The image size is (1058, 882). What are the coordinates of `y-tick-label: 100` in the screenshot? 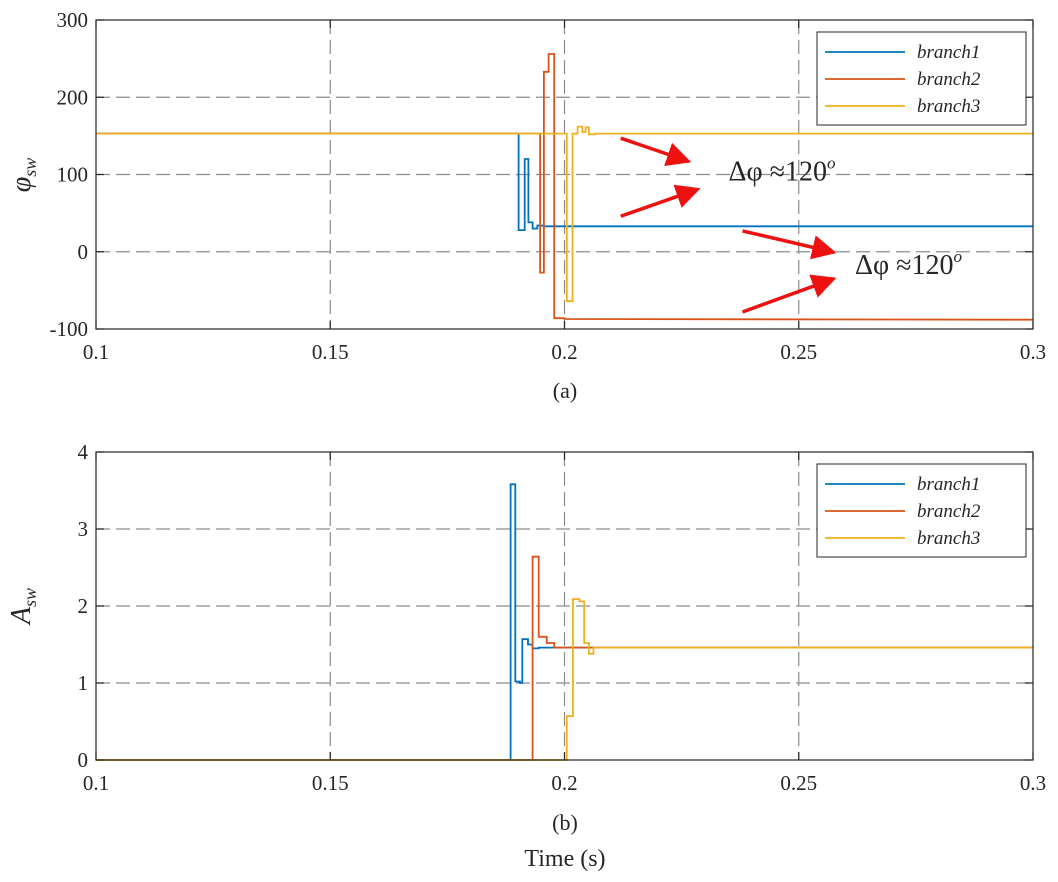 It's located at (73, 175).